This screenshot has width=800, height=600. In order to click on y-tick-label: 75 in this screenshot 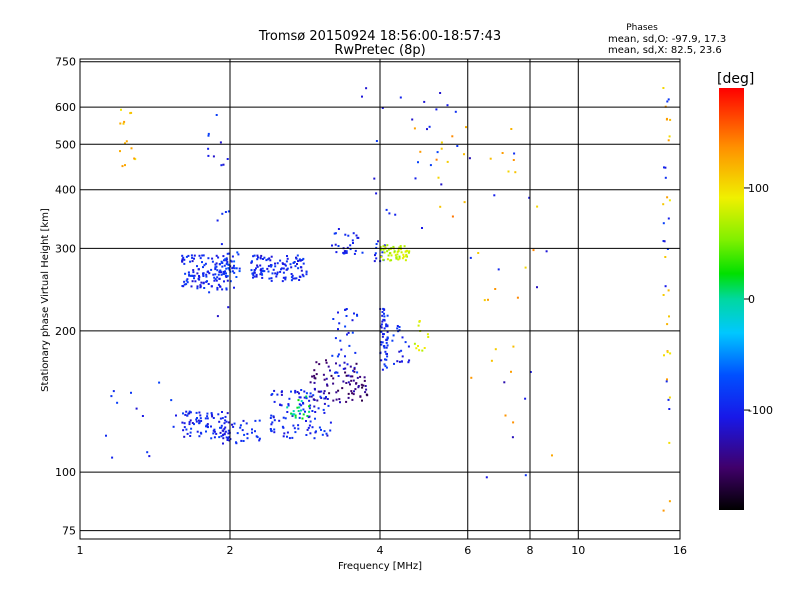, I will do `click(69, 531)`.